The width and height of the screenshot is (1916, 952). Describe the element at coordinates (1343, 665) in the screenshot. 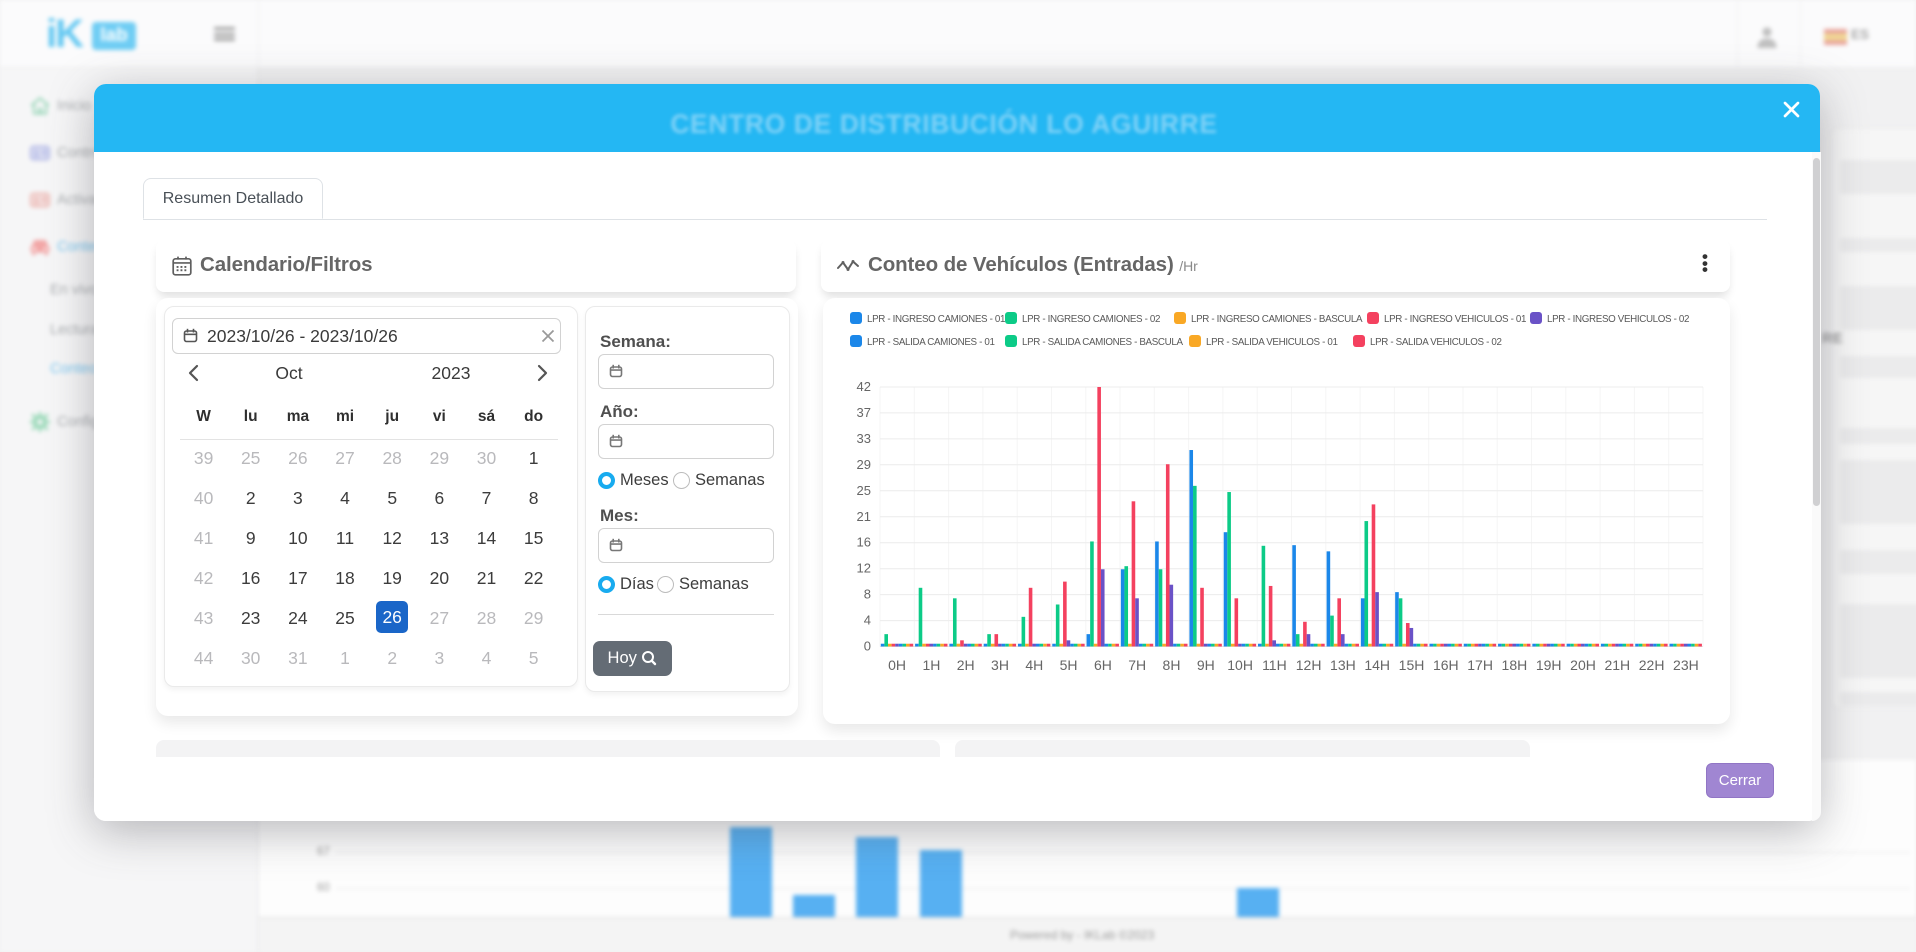

I see `svg-text: 13H` at that location.